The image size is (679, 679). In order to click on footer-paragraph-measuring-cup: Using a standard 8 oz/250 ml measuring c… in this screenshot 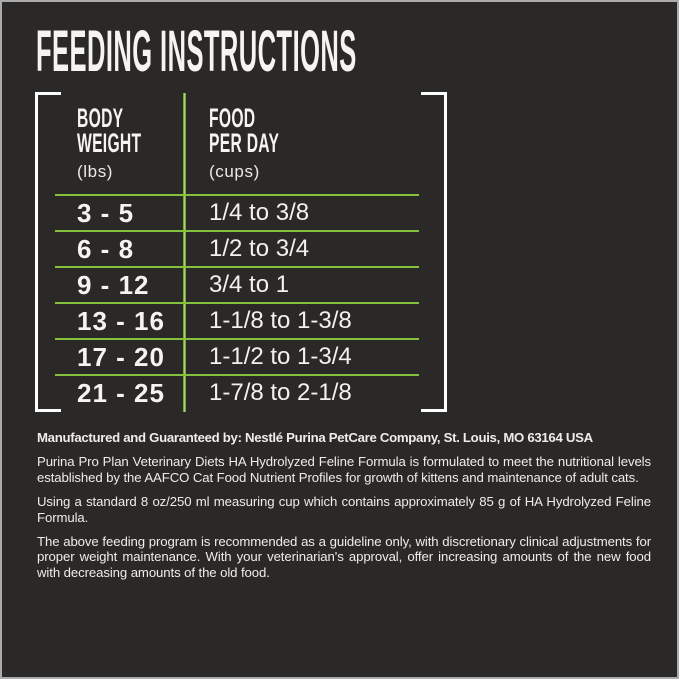, I will do `click(344, 509)`.